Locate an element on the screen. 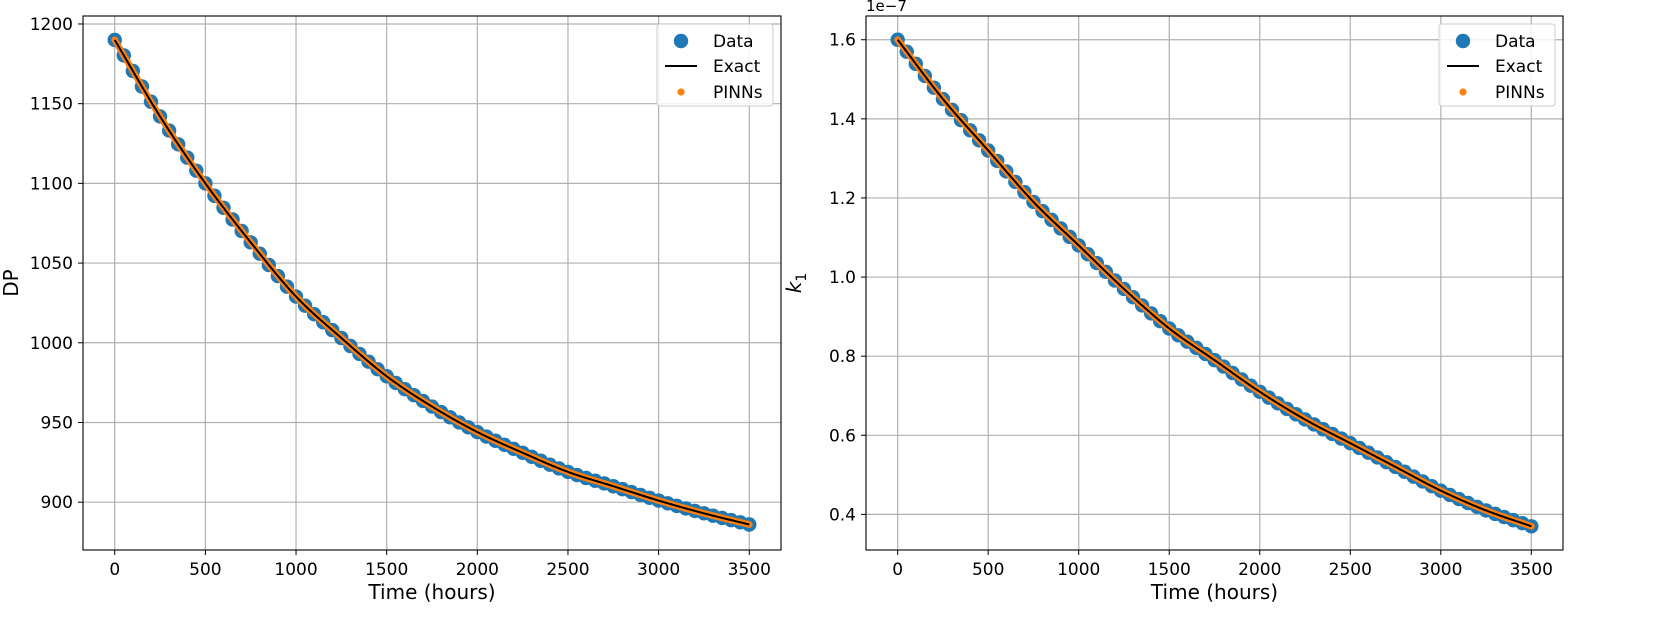  y-axis-label: DP is located at coordinates (11, 282).